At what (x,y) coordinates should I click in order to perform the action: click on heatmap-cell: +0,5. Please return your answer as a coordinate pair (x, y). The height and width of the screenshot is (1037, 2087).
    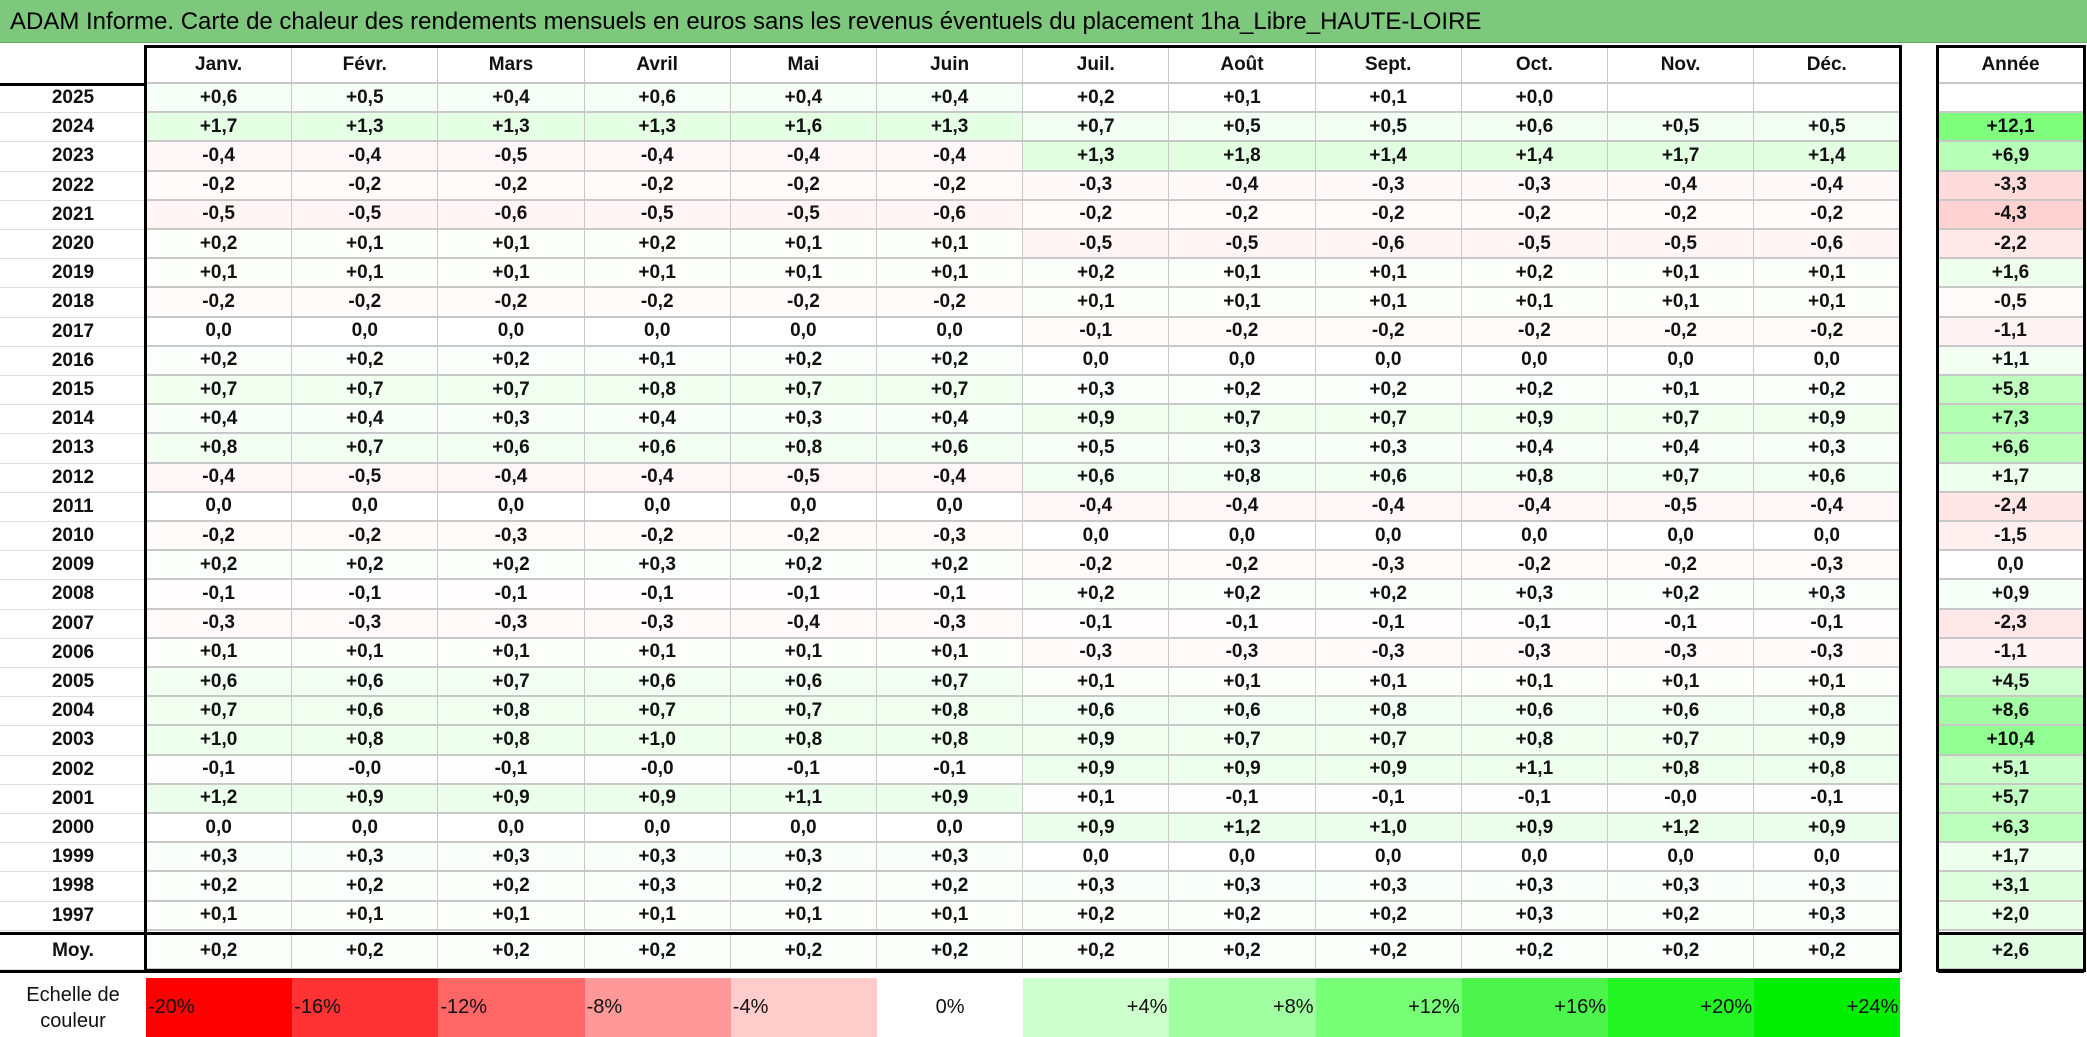
    Looking at the image, I should click on (1681, 128).